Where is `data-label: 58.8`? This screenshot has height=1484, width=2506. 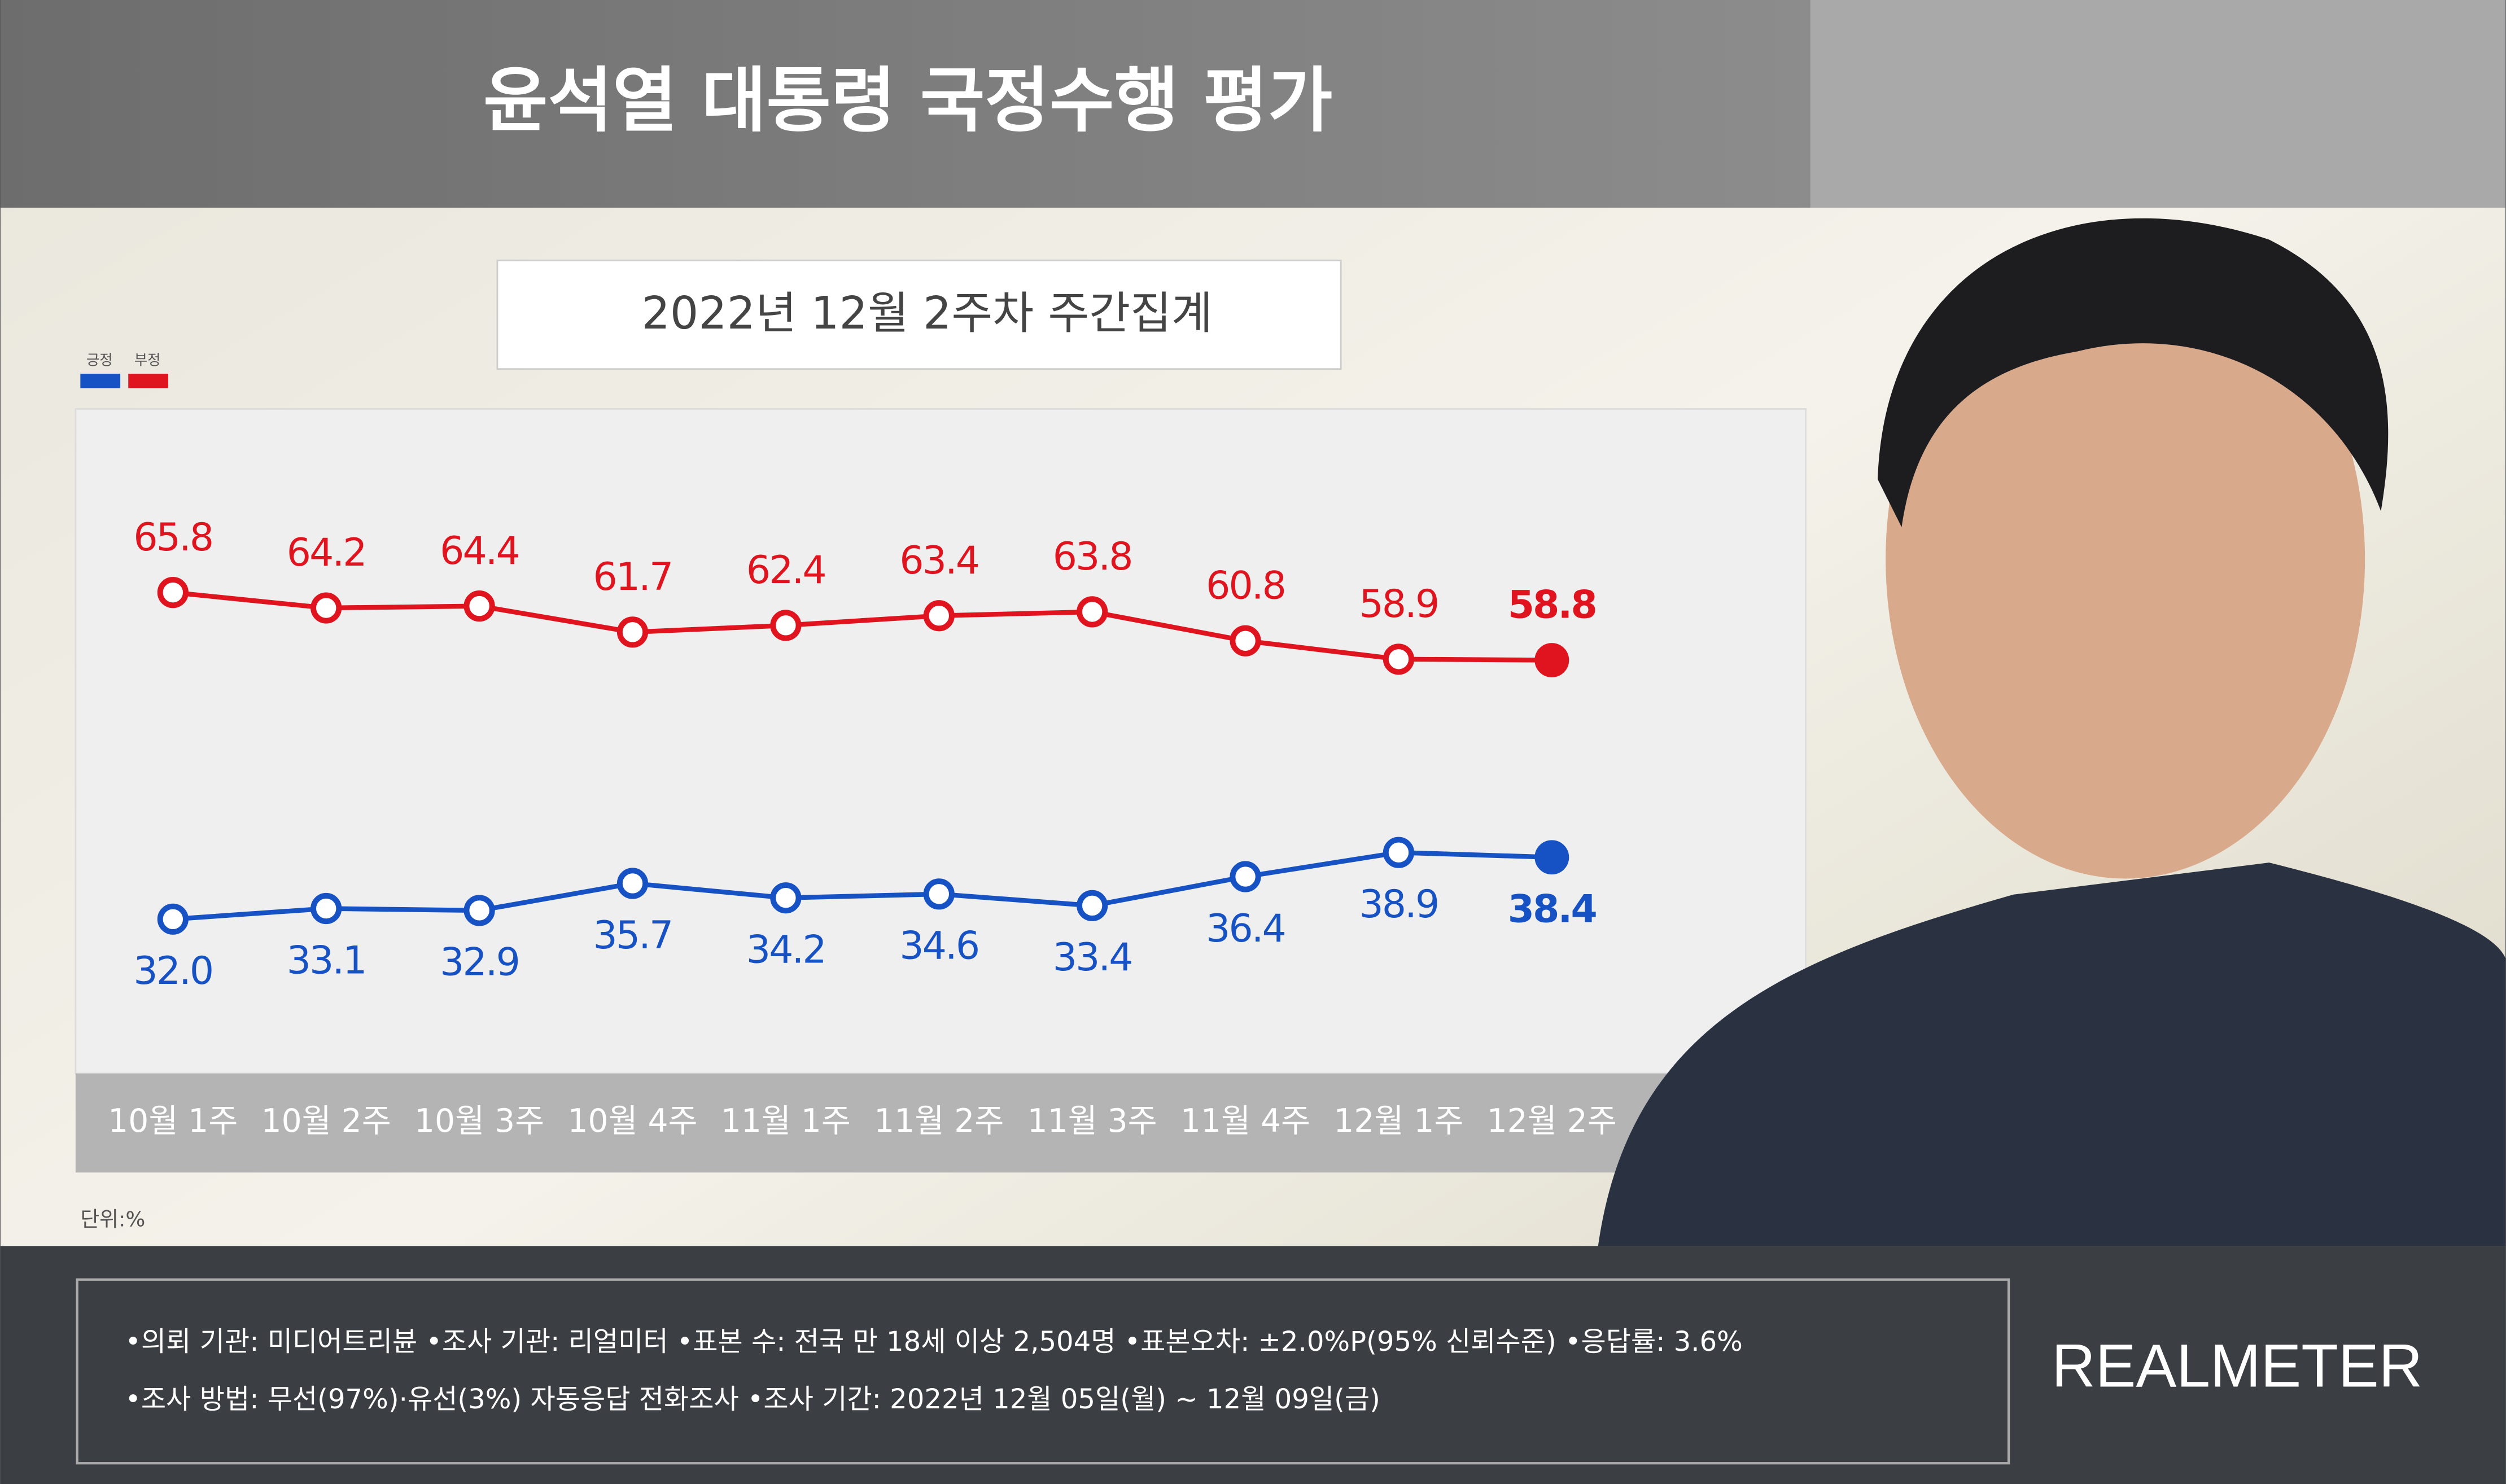
data-label: 58.8 is located at coordinates (1552, 605).